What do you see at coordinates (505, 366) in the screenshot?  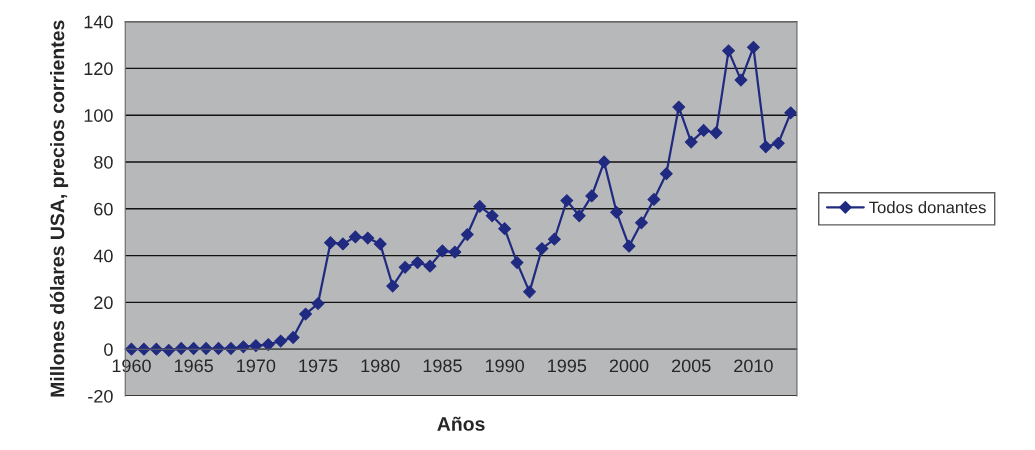 I see `x-tick-label: 1990` at bounding box center [505, 366].